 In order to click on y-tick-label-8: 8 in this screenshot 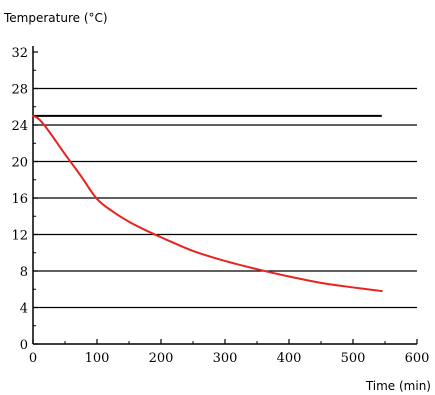, I will do `click(24, 272)`.